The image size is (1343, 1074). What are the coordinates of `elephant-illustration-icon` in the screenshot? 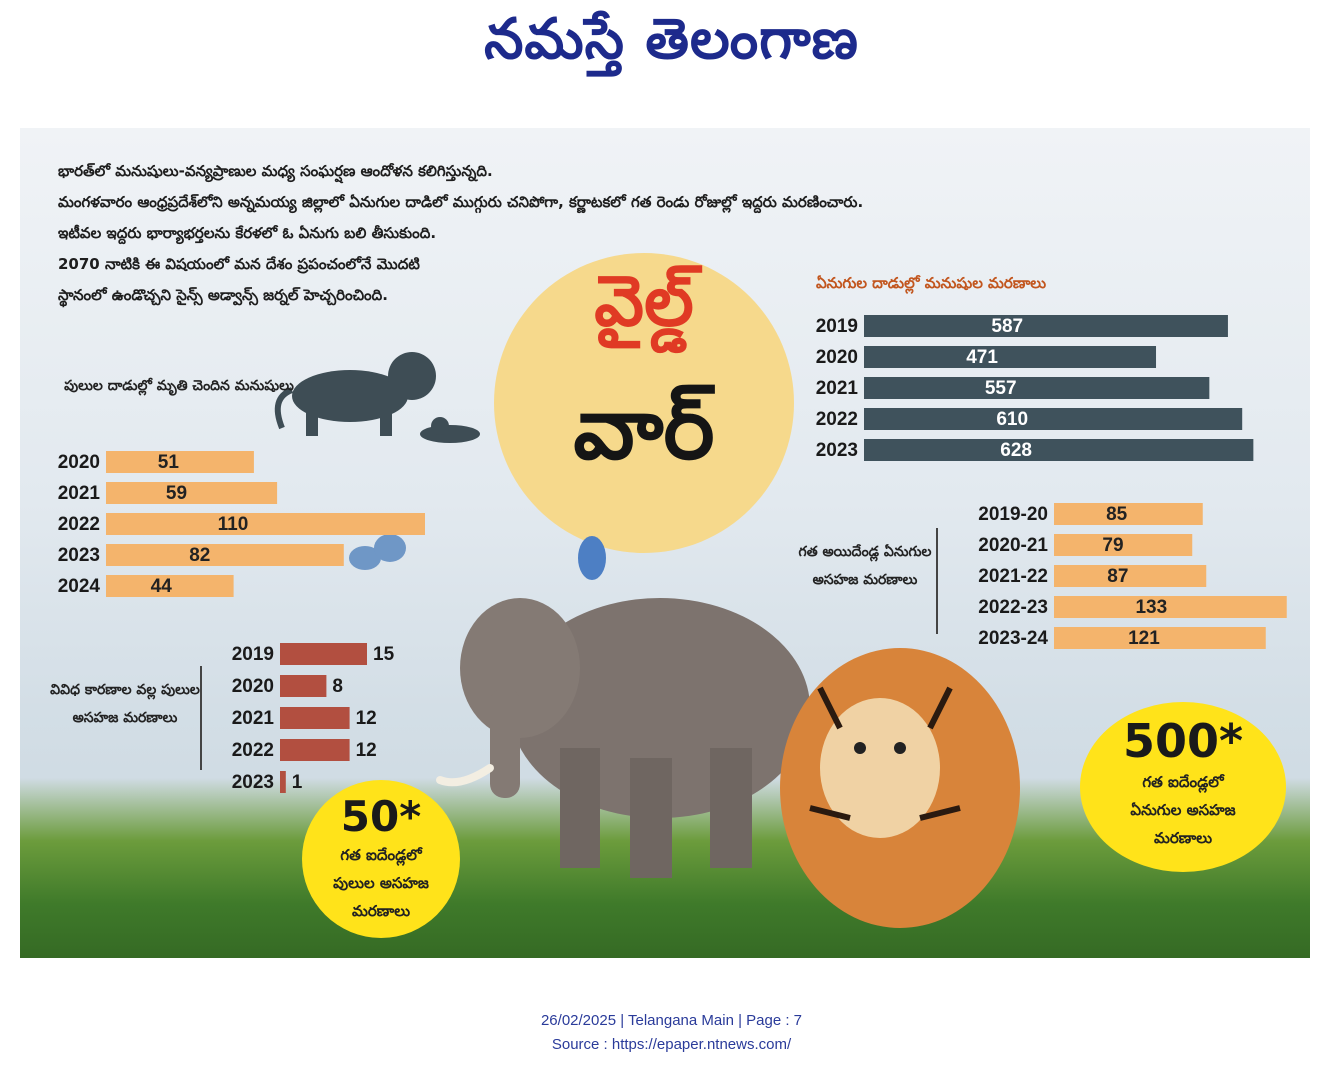 It's located at (623, 707).